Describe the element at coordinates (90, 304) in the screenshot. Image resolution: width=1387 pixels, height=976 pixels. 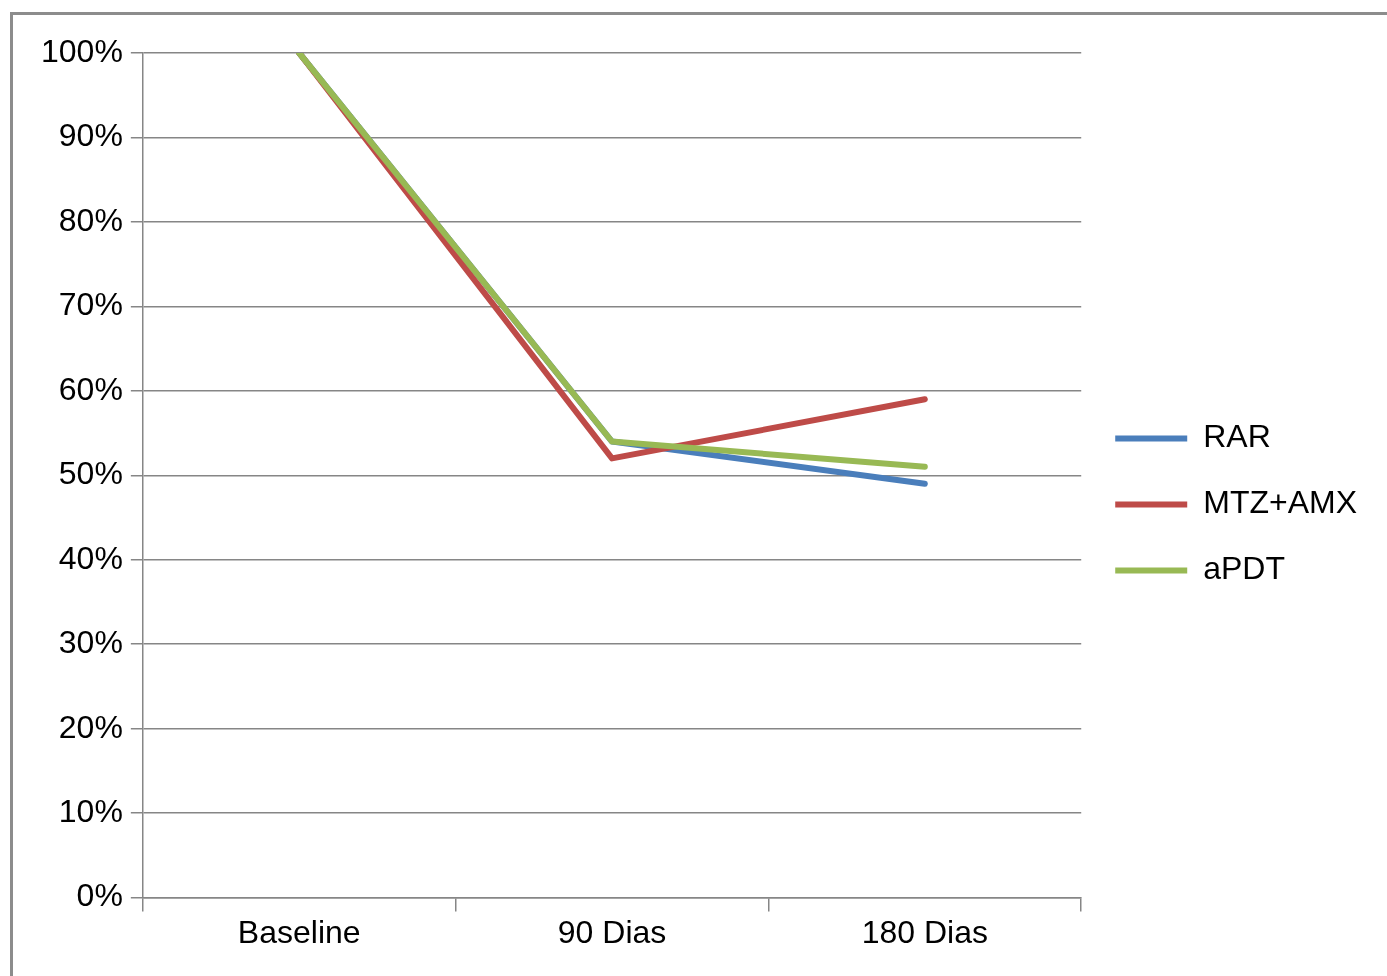
I see `y-tick-label: 70%` at that location.